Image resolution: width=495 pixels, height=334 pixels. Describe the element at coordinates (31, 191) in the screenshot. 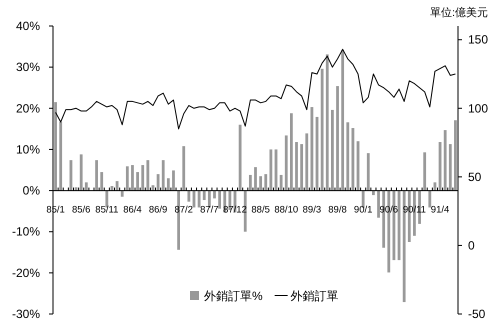

I see `y-tick-label: 0%` at that location.